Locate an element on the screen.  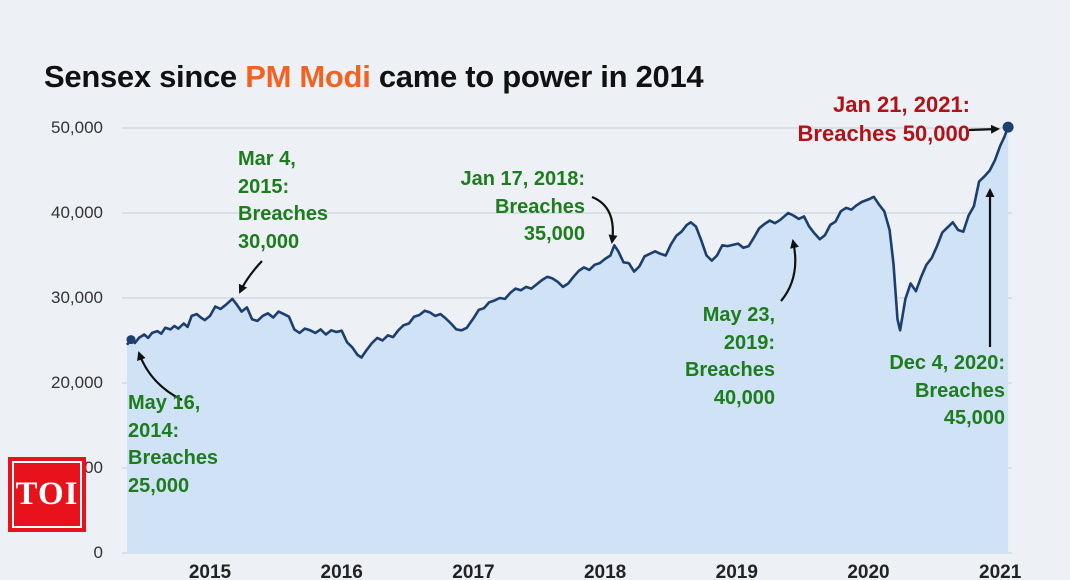
annotation-breach-30000: Mar 4, 2015: Breaches 30,000 is located at coordinates (283, 200).